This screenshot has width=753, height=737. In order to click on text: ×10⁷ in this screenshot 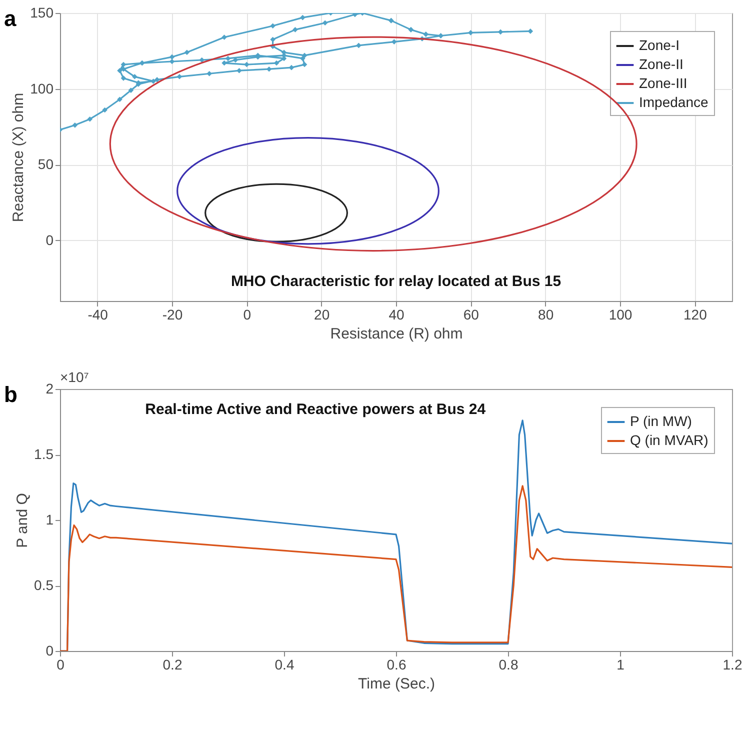, I will do `click(74, 377)`.